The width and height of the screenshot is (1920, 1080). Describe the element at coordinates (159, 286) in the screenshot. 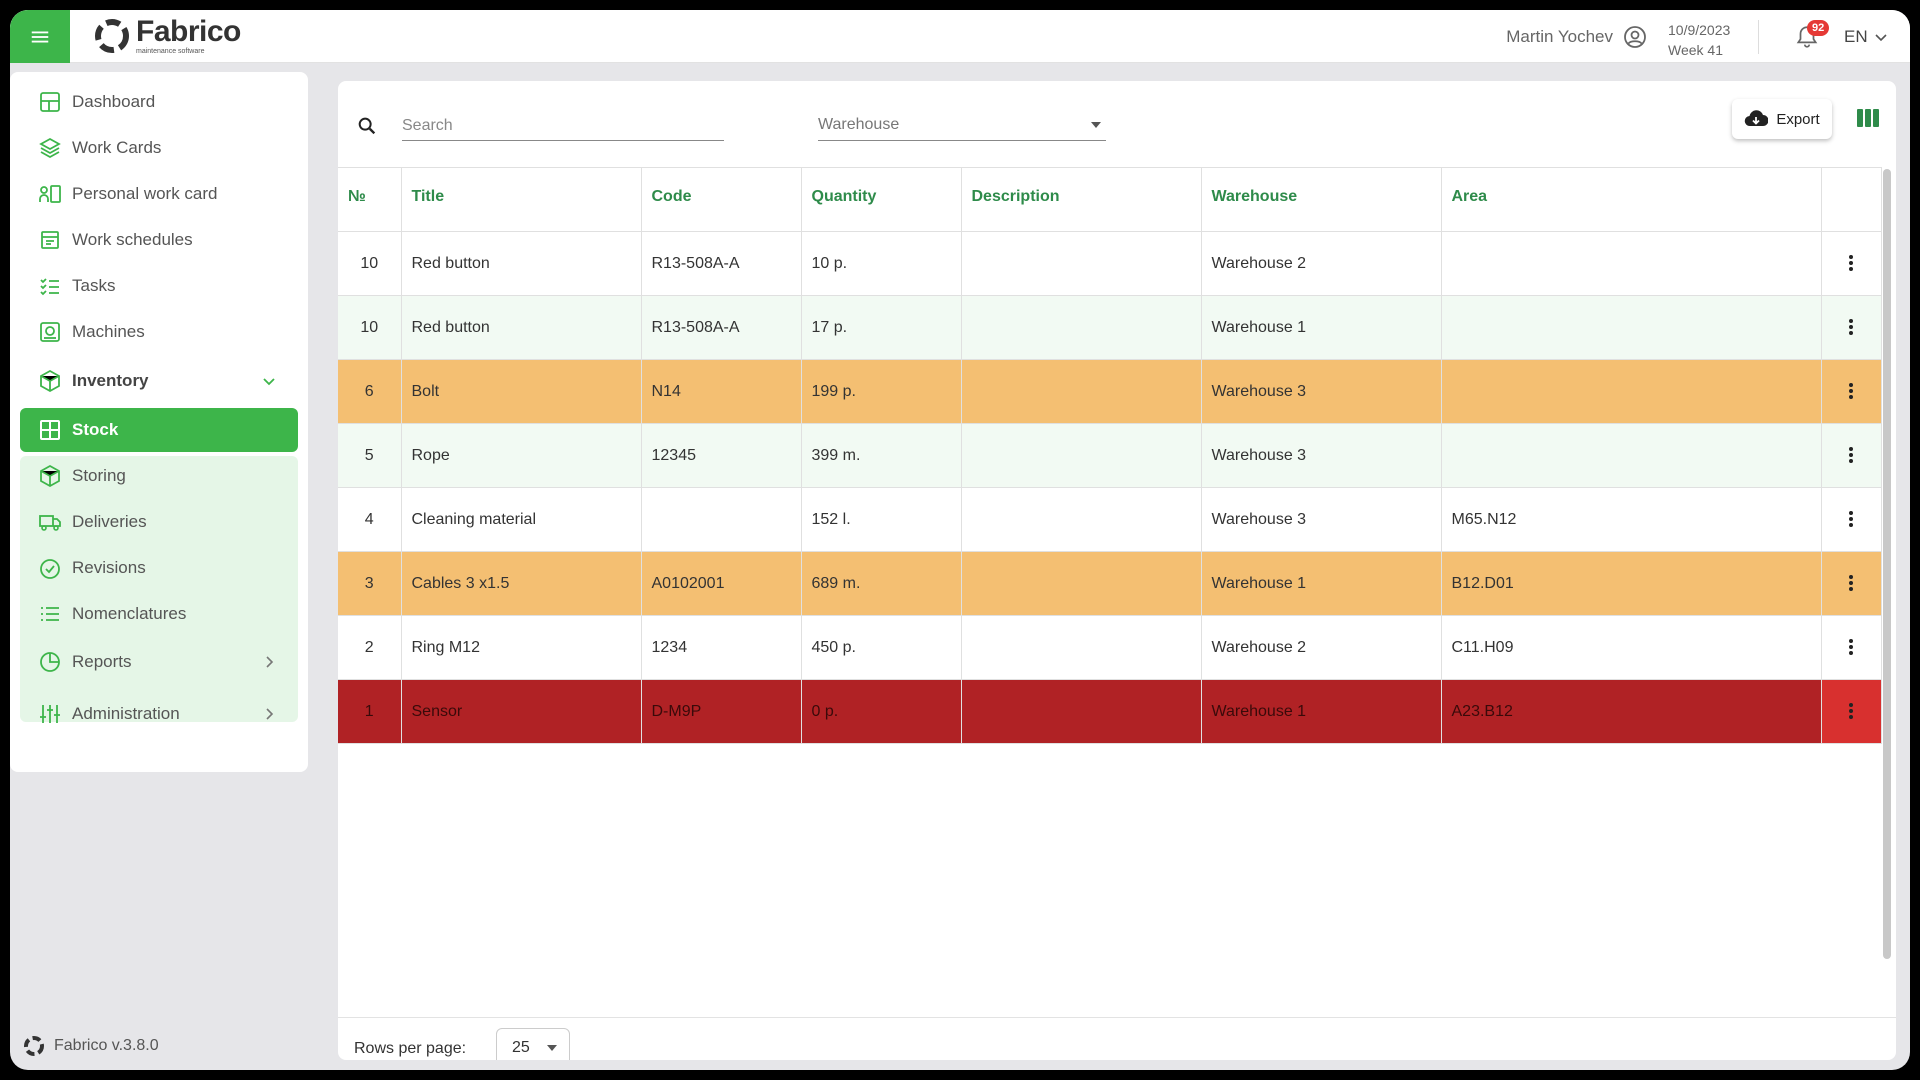

I see `sidebar-item-tasks: Tasks` at that location.